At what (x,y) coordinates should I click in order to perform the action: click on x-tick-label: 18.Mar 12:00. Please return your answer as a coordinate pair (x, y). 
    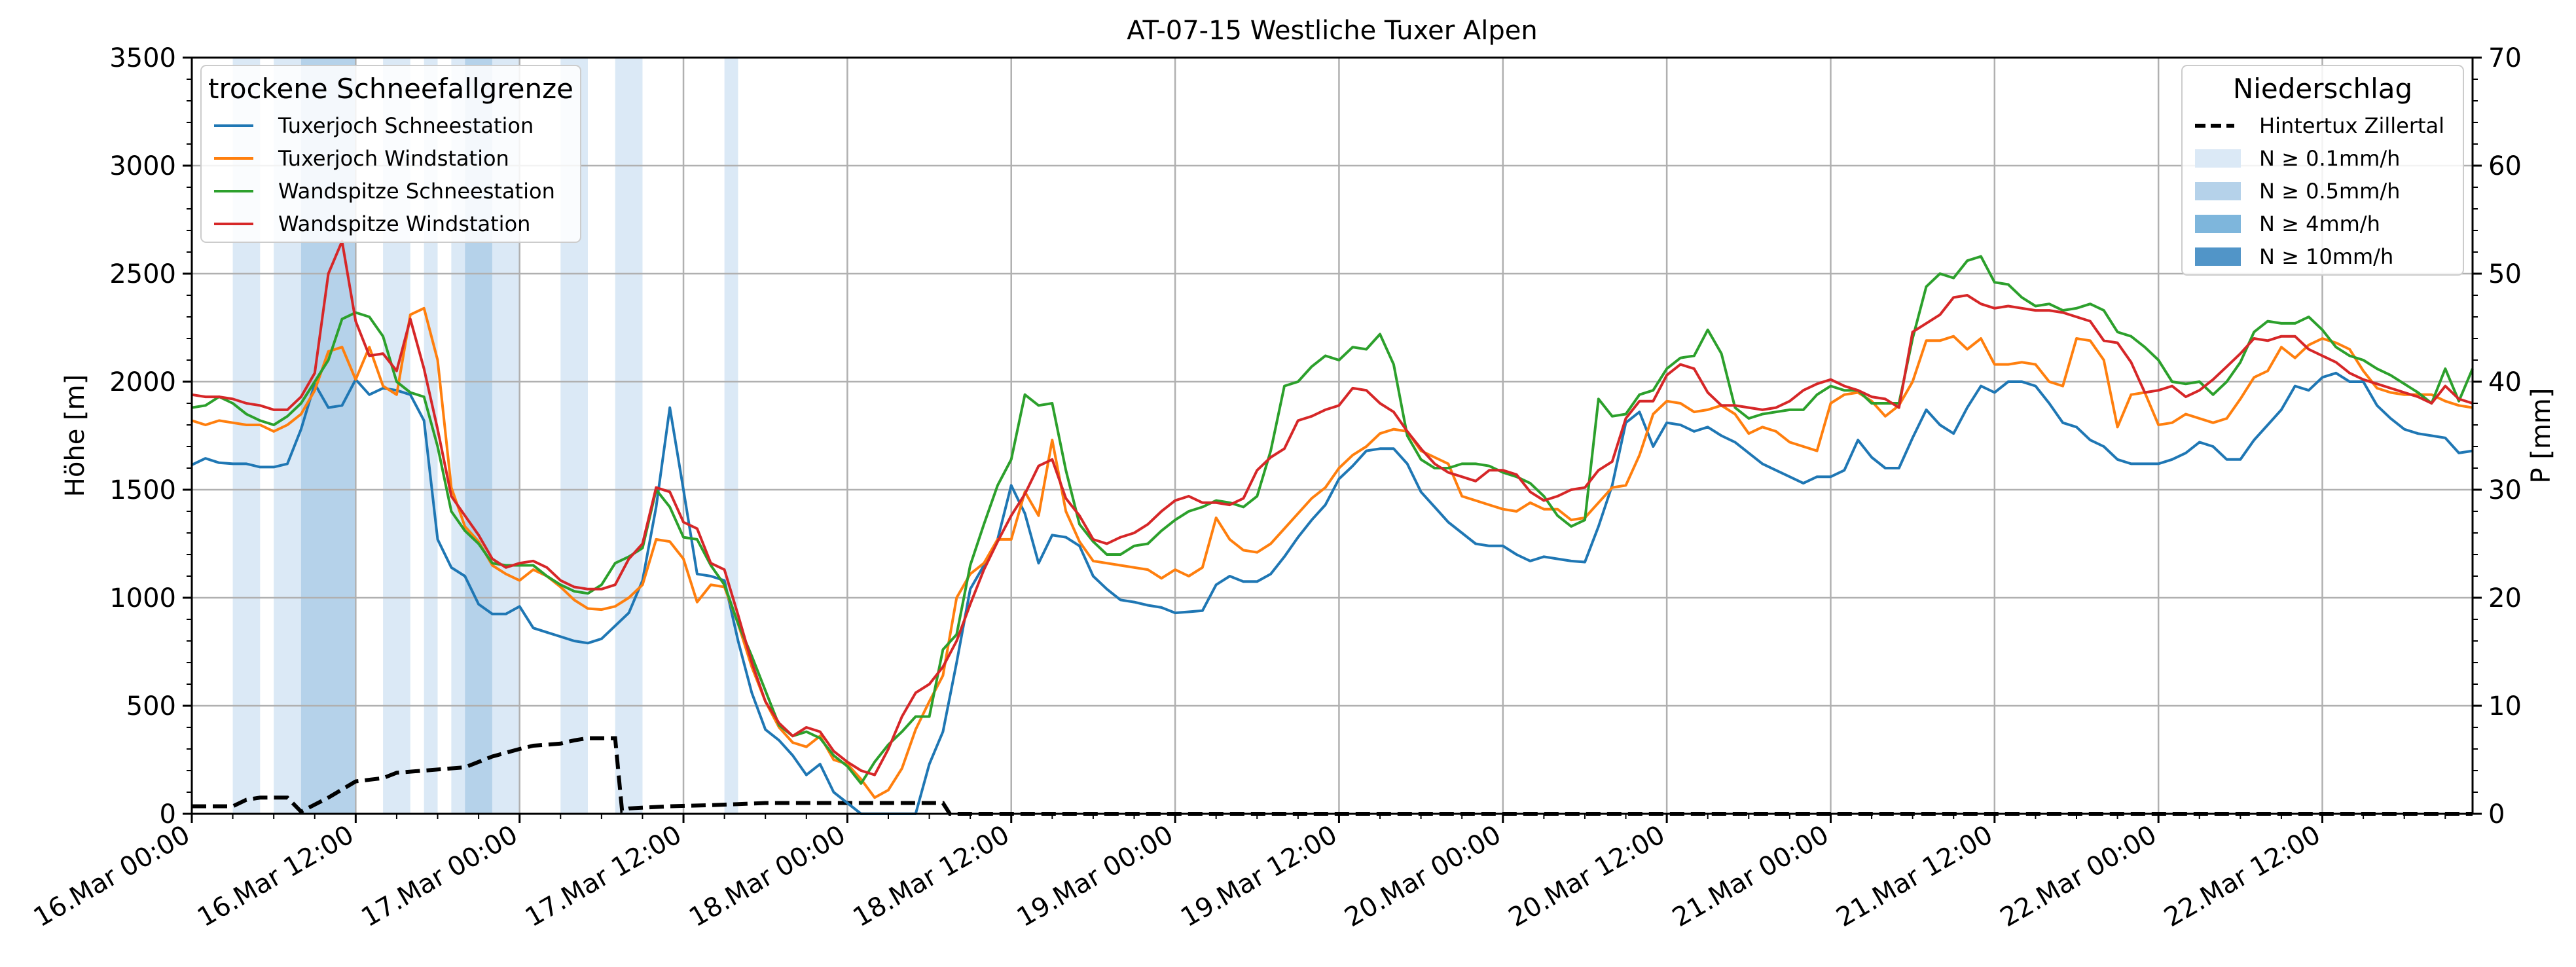
    Looking at the image, I should click on (931, 876).